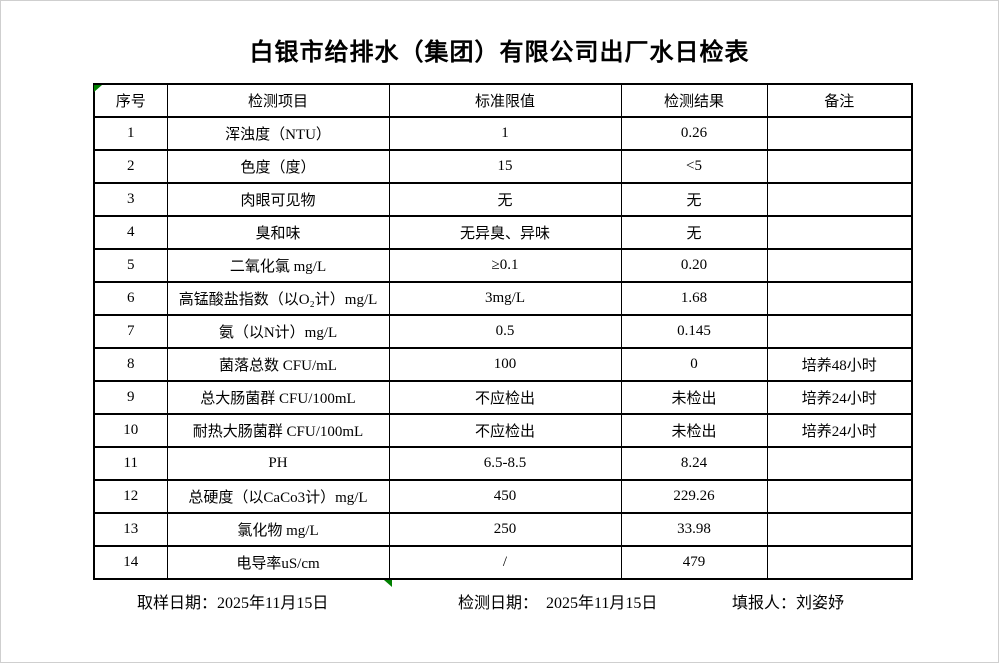 The image size is (999, 663). I want to click on cell-result: 0.20, so click(694, 265).